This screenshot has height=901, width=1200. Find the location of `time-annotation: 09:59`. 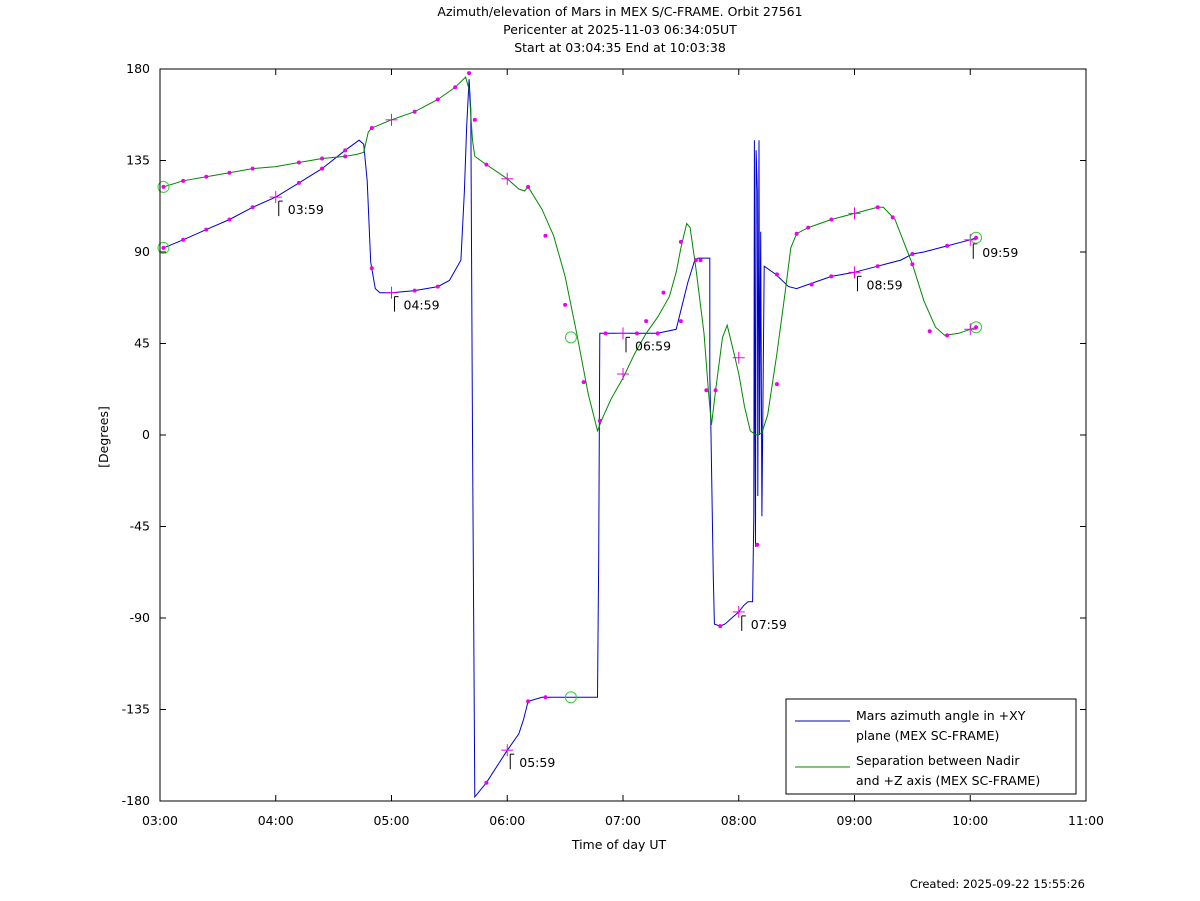

time-annotation: 09:59 is located at coordinates (995, 251).